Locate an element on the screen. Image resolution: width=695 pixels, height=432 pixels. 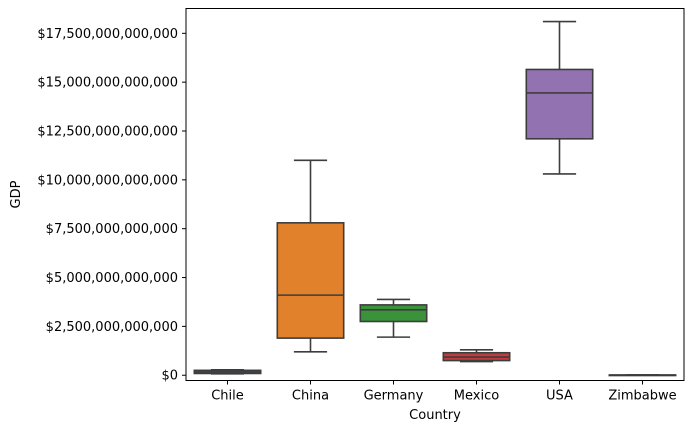
x-tick-label: China is located at coordinates (310, 396).